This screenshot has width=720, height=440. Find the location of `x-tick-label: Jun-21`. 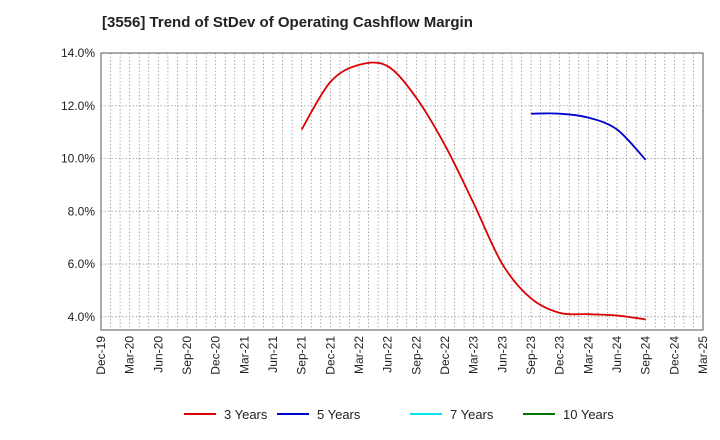

x-tick-label: Jun-21 is located at coordinates (273, 354).